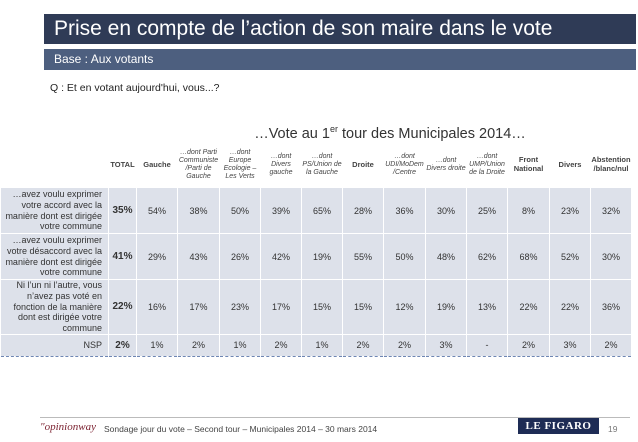  Describe the element at coordinates (446, 256) in the screenshot. I see `table-cell: 48%` at that location.